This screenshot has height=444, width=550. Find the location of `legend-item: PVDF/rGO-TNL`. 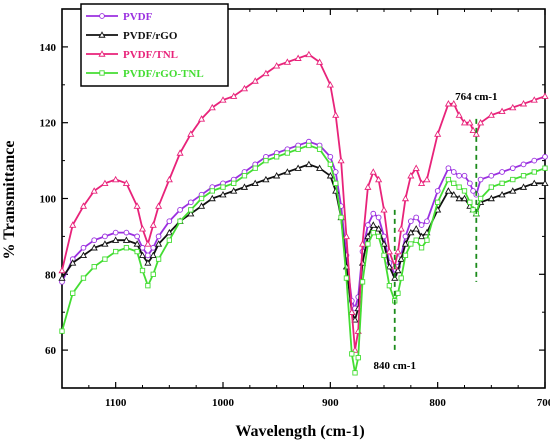

legend-item: PVDF/rGO-TNL is located at coordinates (145, 74).